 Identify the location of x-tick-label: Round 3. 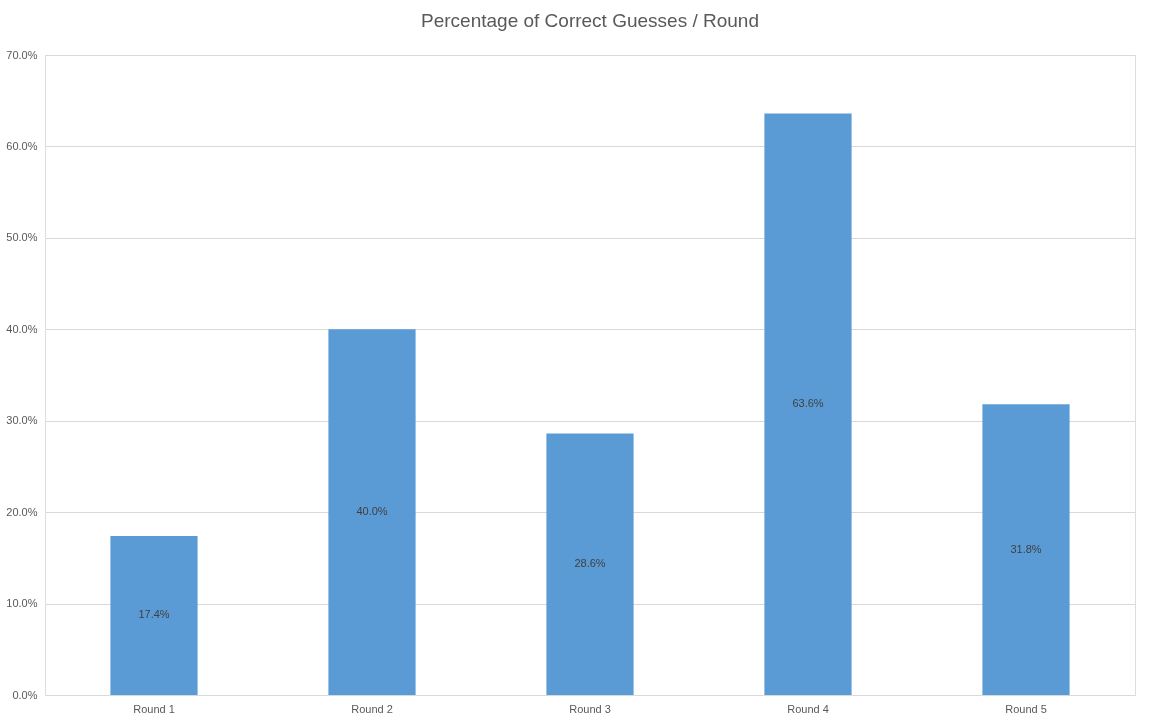
(590, 708).